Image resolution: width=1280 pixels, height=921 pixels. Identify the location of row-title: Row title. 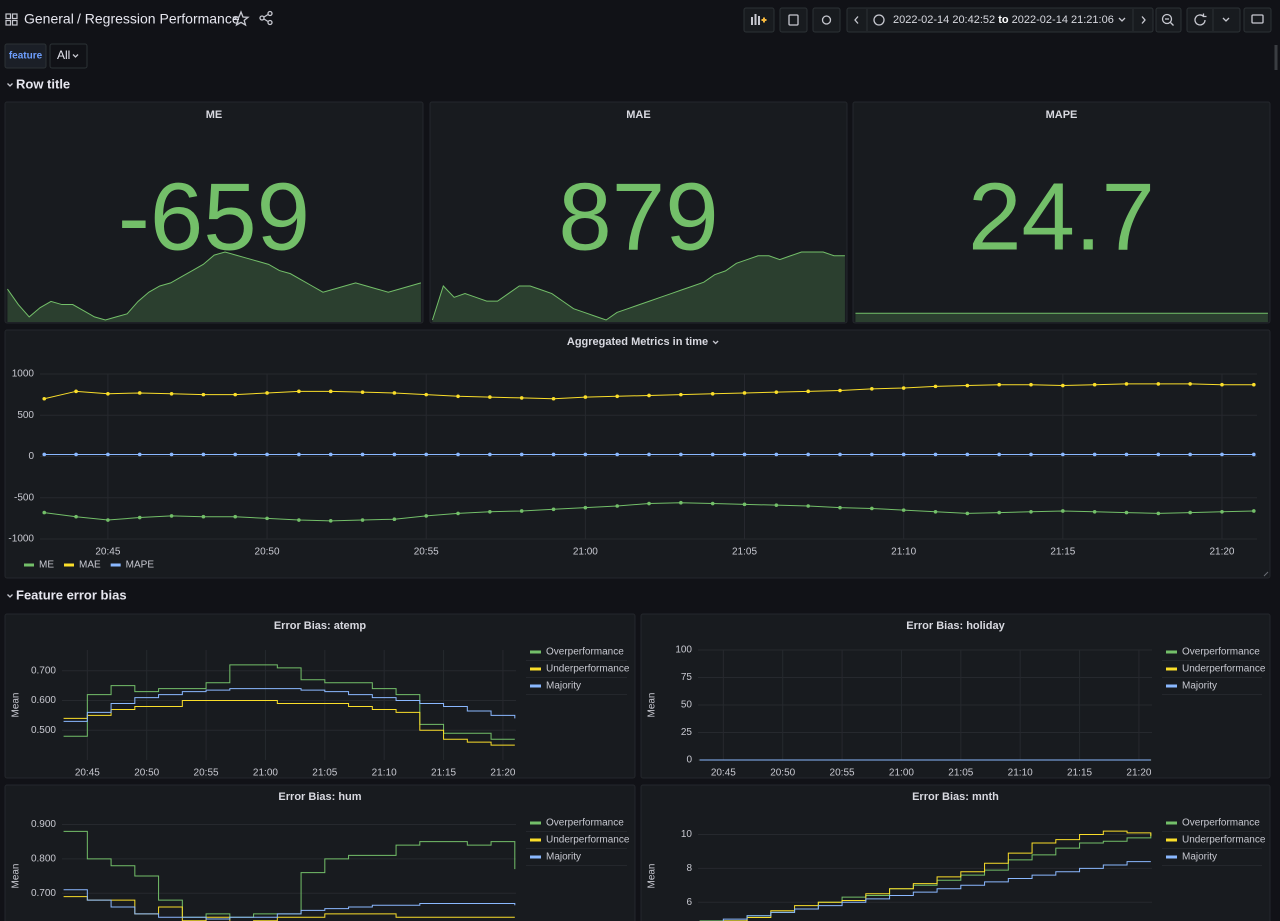
(43, 83).